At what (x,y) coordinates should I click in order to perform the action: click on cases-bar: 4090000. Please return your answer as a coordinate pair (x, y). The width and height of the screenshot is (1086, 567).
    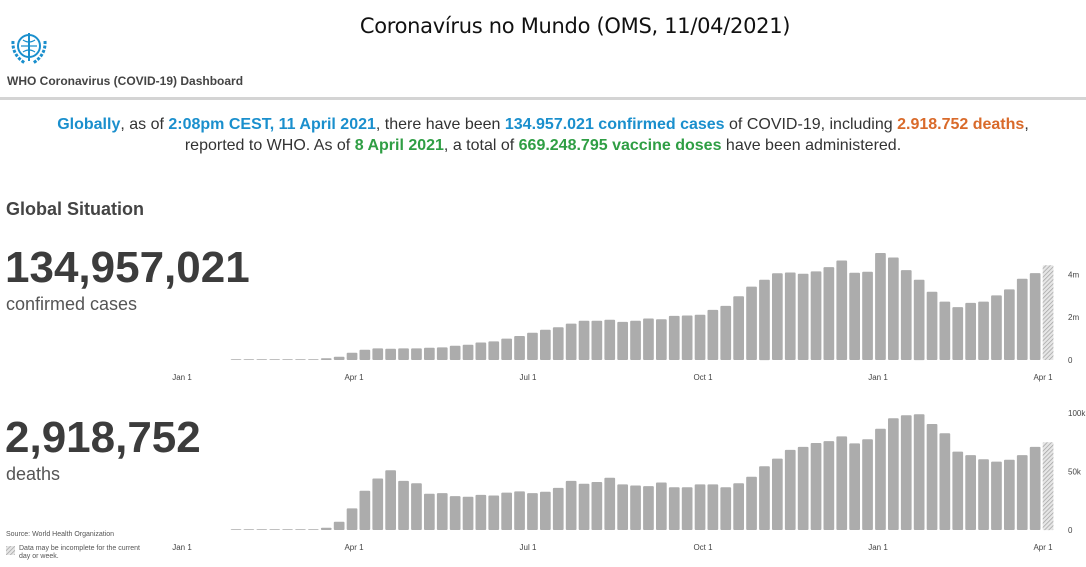
    Looking at the image, I should click on (790, 316).